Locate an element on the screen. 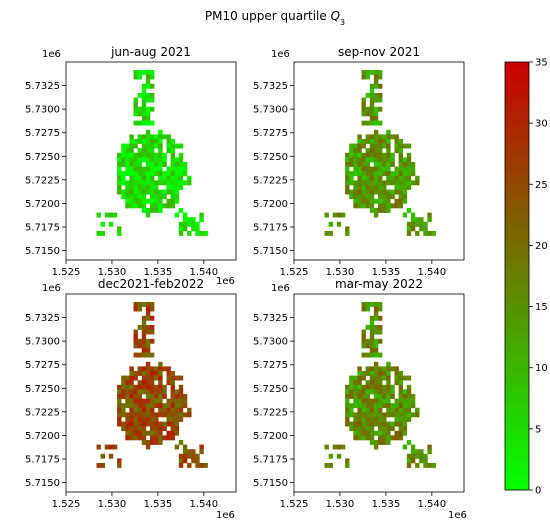 Image resolution: width=550 pixels, height=530 pixels. figure-title: PM10 upper quartile Q3 is located at coordinates (275, 18).